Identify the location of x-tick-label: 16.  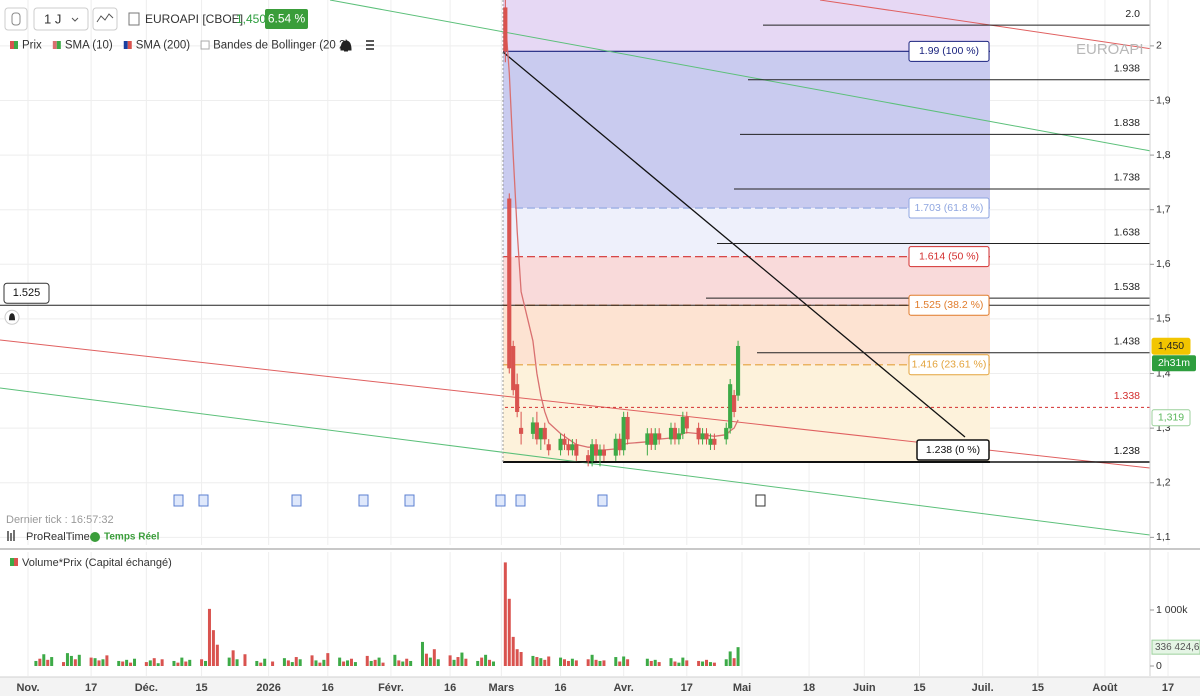
(560, 688).